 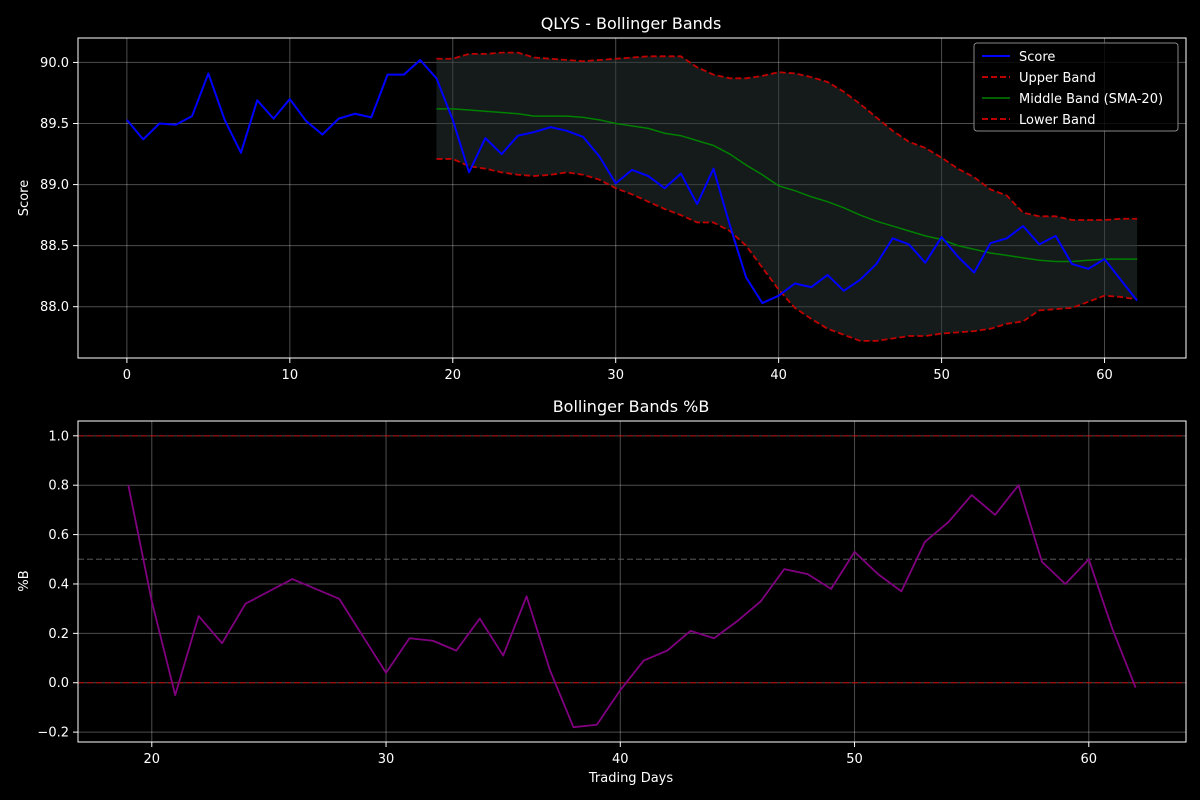 I want to click on top-chart-x-tick-label: 40, so click(x=778, y=375).